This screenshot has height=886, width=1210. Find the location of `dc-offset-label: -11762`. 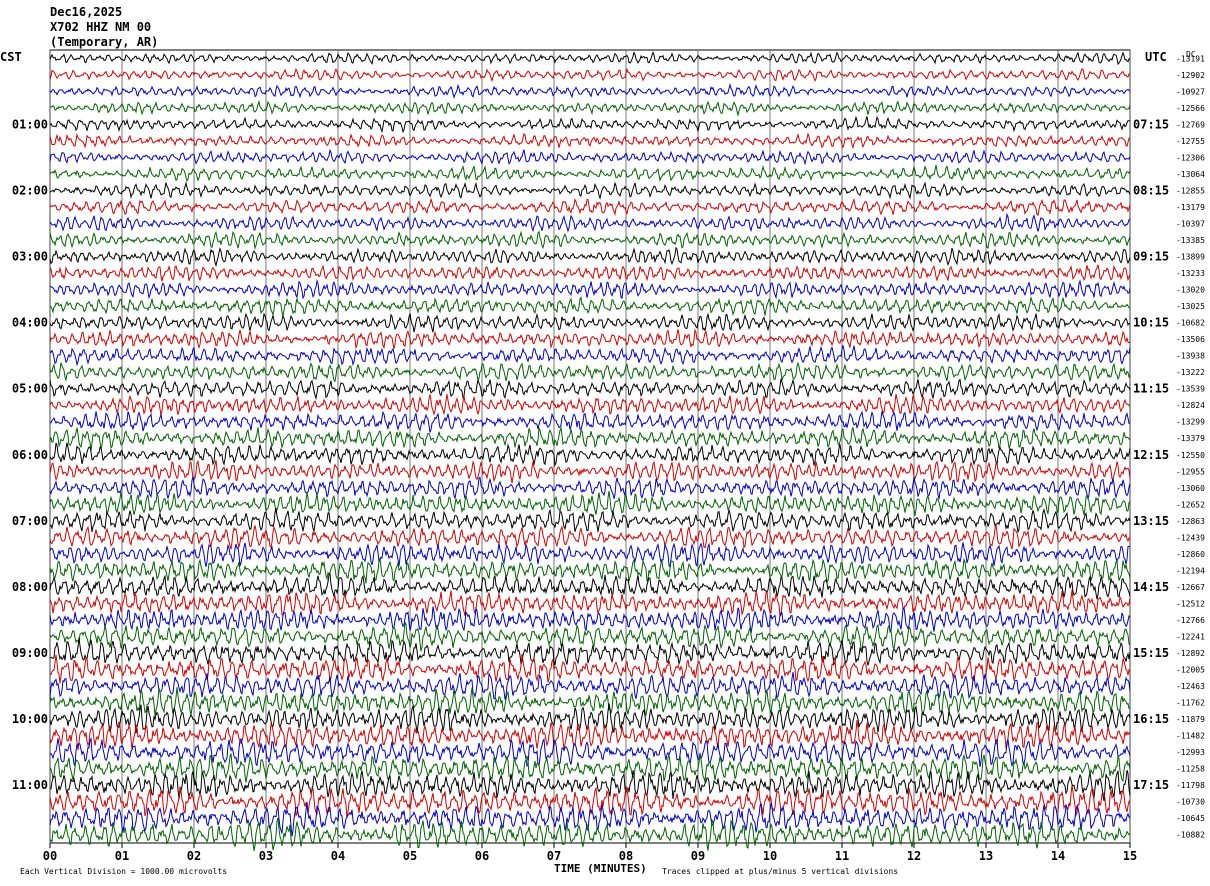

dc-offset-label: -11762 is located at coordinates (1190, 703).